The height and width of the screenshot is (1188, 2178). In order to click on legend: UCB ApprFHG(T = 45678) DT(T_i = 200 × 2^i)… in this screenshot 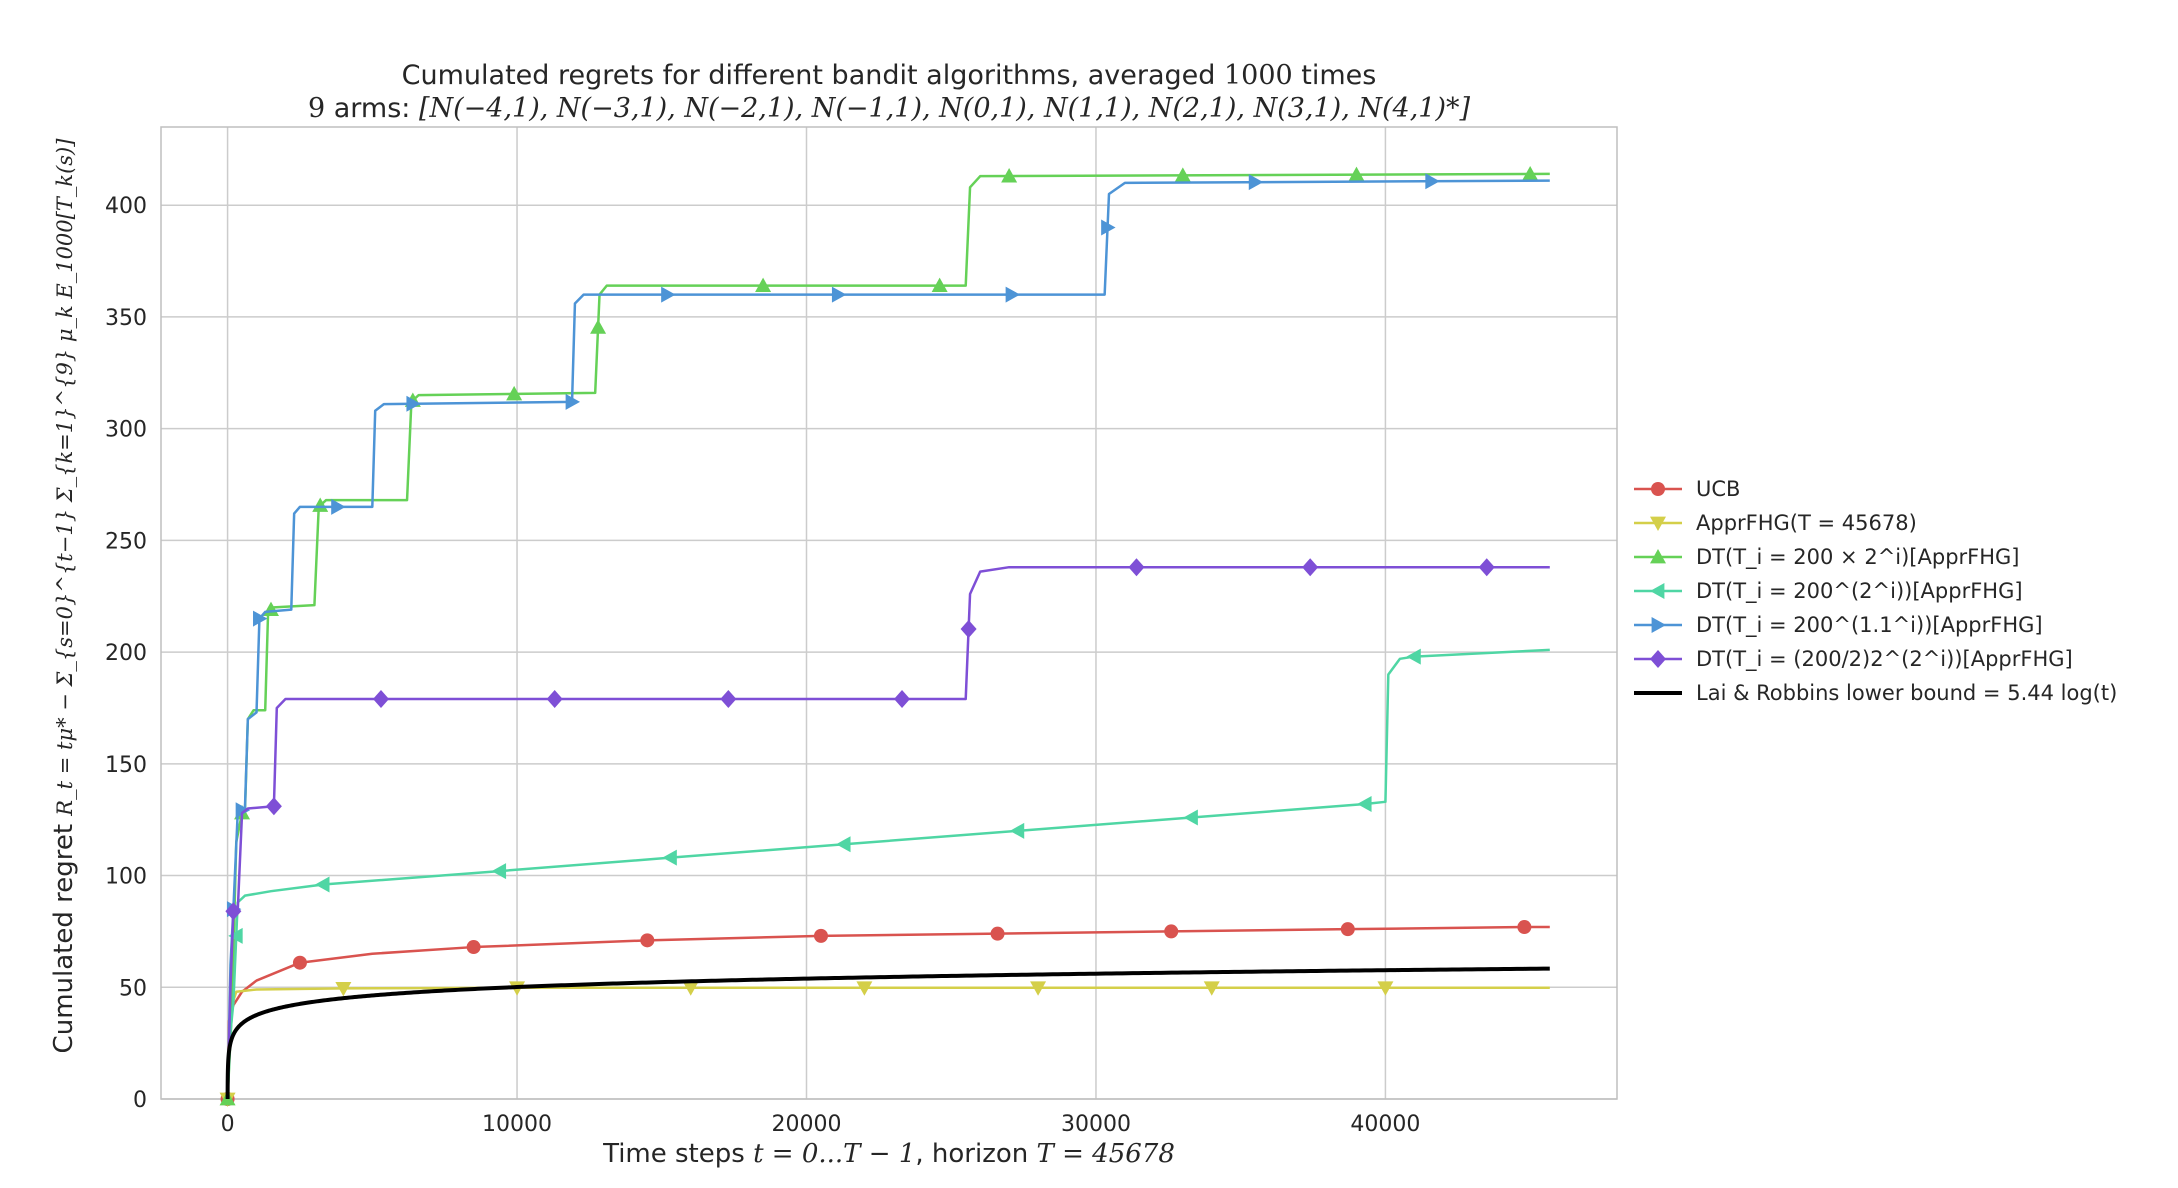, I will do `click(1875, 591)`.